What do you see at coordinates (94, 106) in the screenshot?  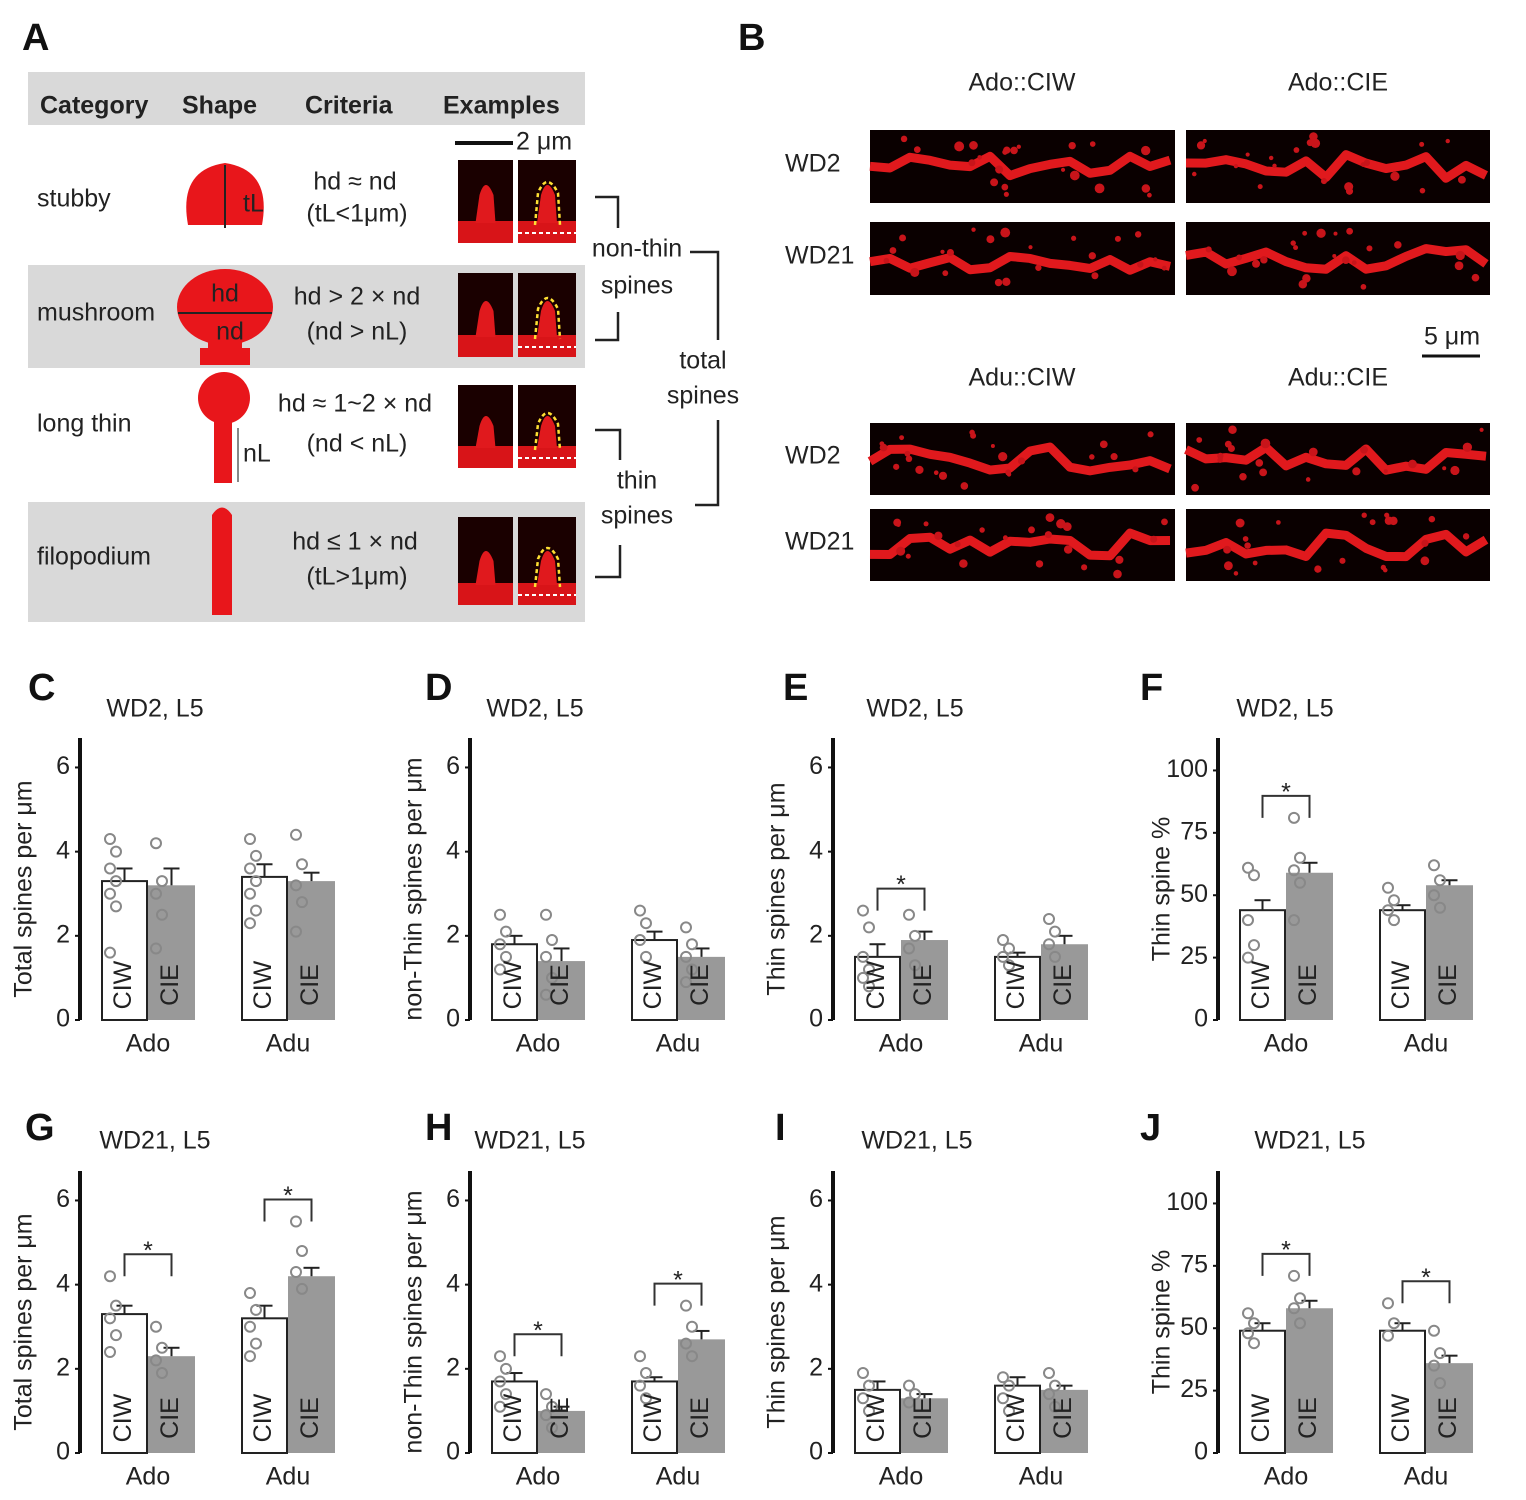 I see `table-header: Category` at bounding box center [94, 106].